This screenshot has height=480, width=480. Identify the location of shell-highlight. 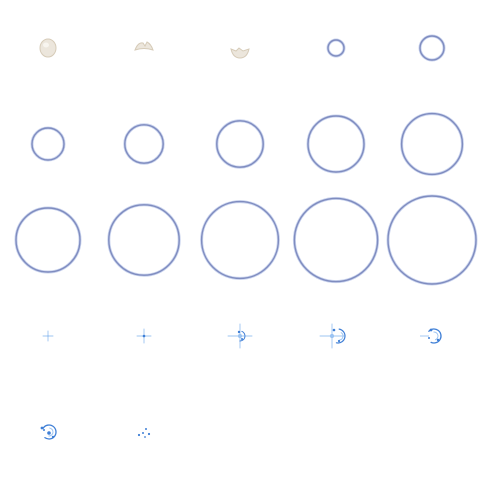
(46, 45).